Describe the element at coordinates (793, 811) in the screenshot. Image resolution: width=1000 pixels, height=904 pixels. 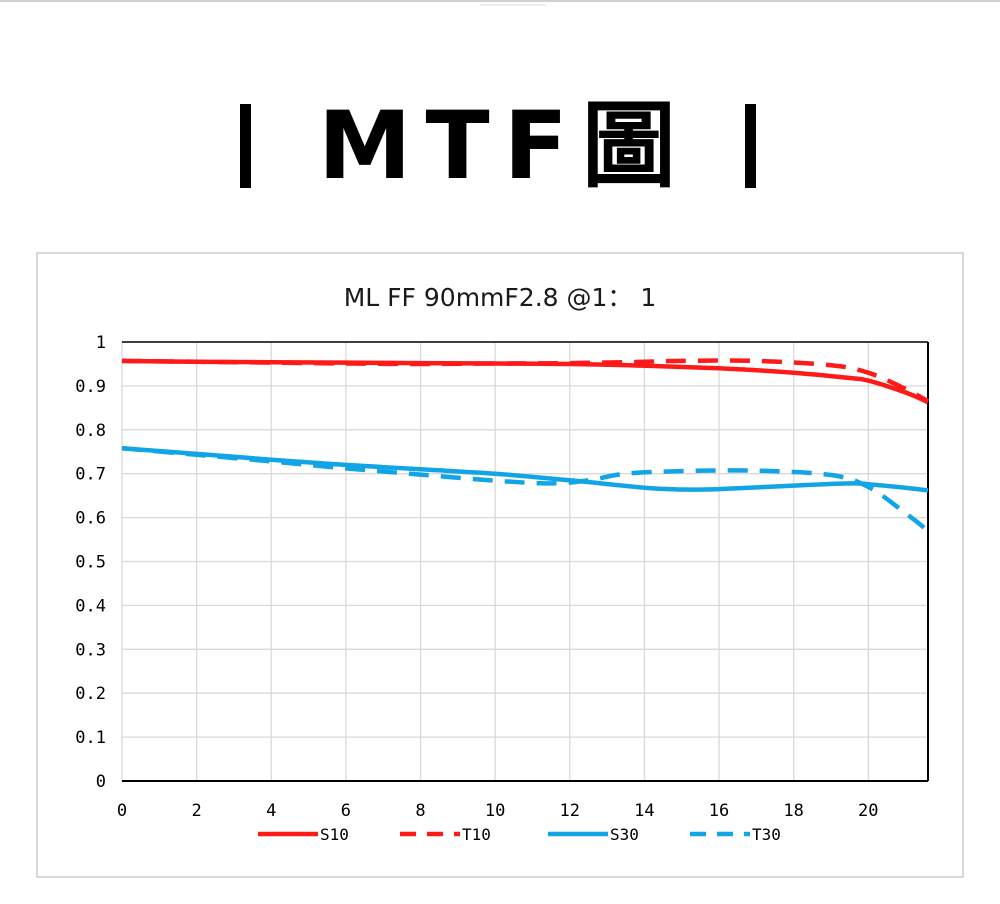
I see `x-tick-label: 18` at that location.